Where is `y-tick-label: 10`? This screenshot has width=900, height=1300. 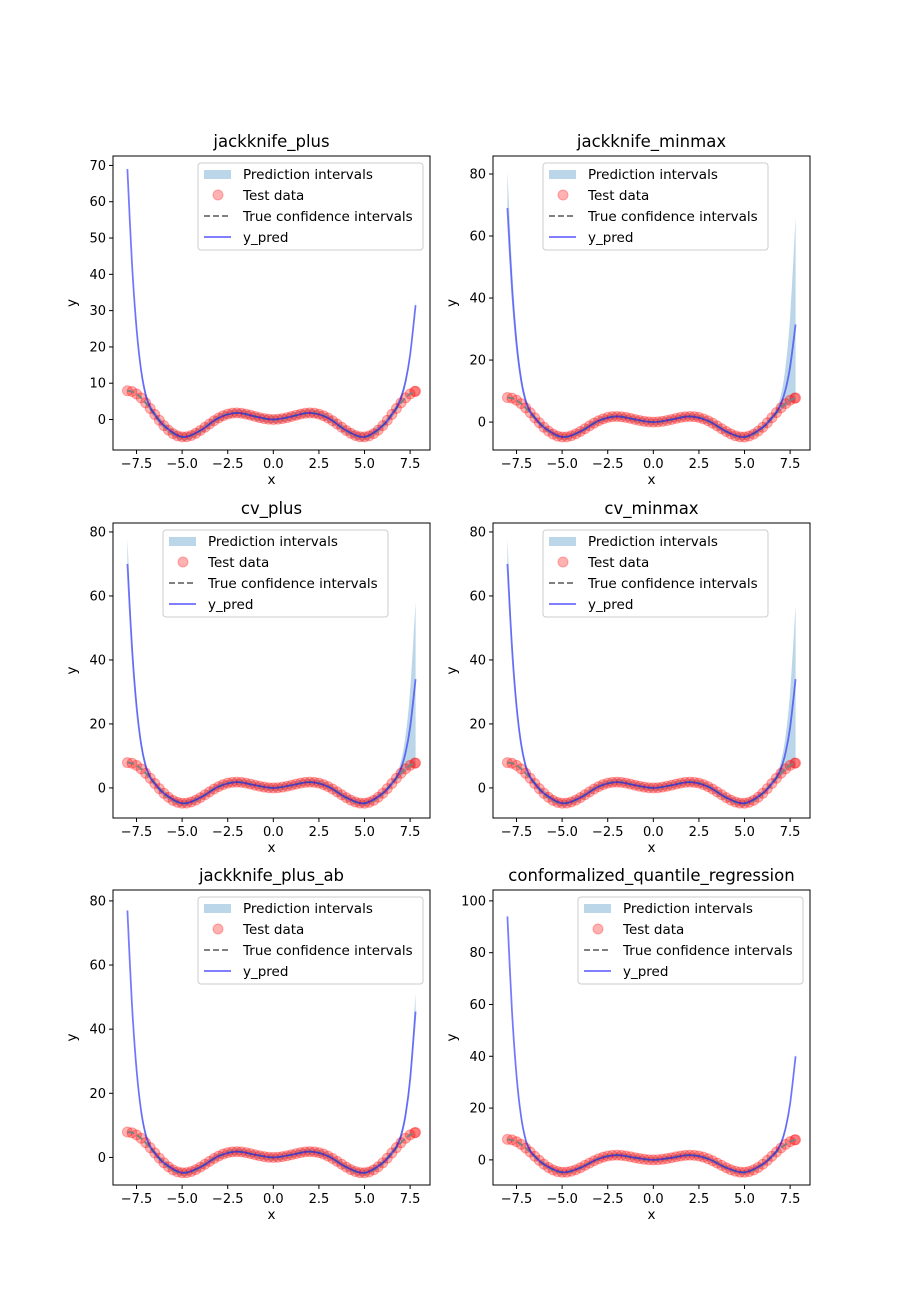
y-tick-label: 10 is located at coordinates (97, 384).